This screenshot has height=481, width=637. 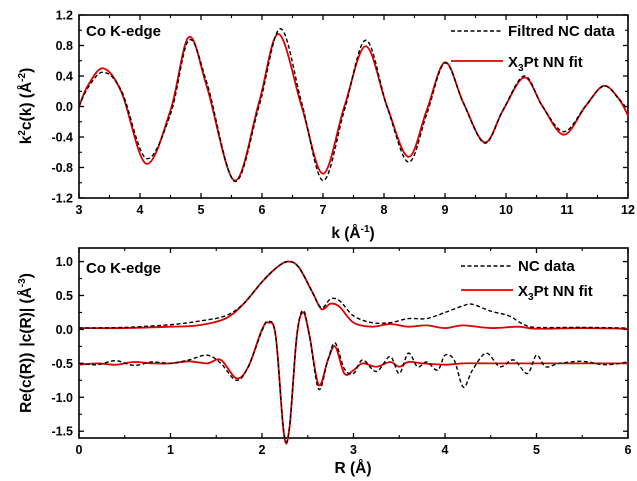 What do you see at coordinates (26, 343) in the screenshot?
I see `bottom-y-axis-label: Re(c(R))|c(R)| (Å-3)` at bounding box center [26, 343].